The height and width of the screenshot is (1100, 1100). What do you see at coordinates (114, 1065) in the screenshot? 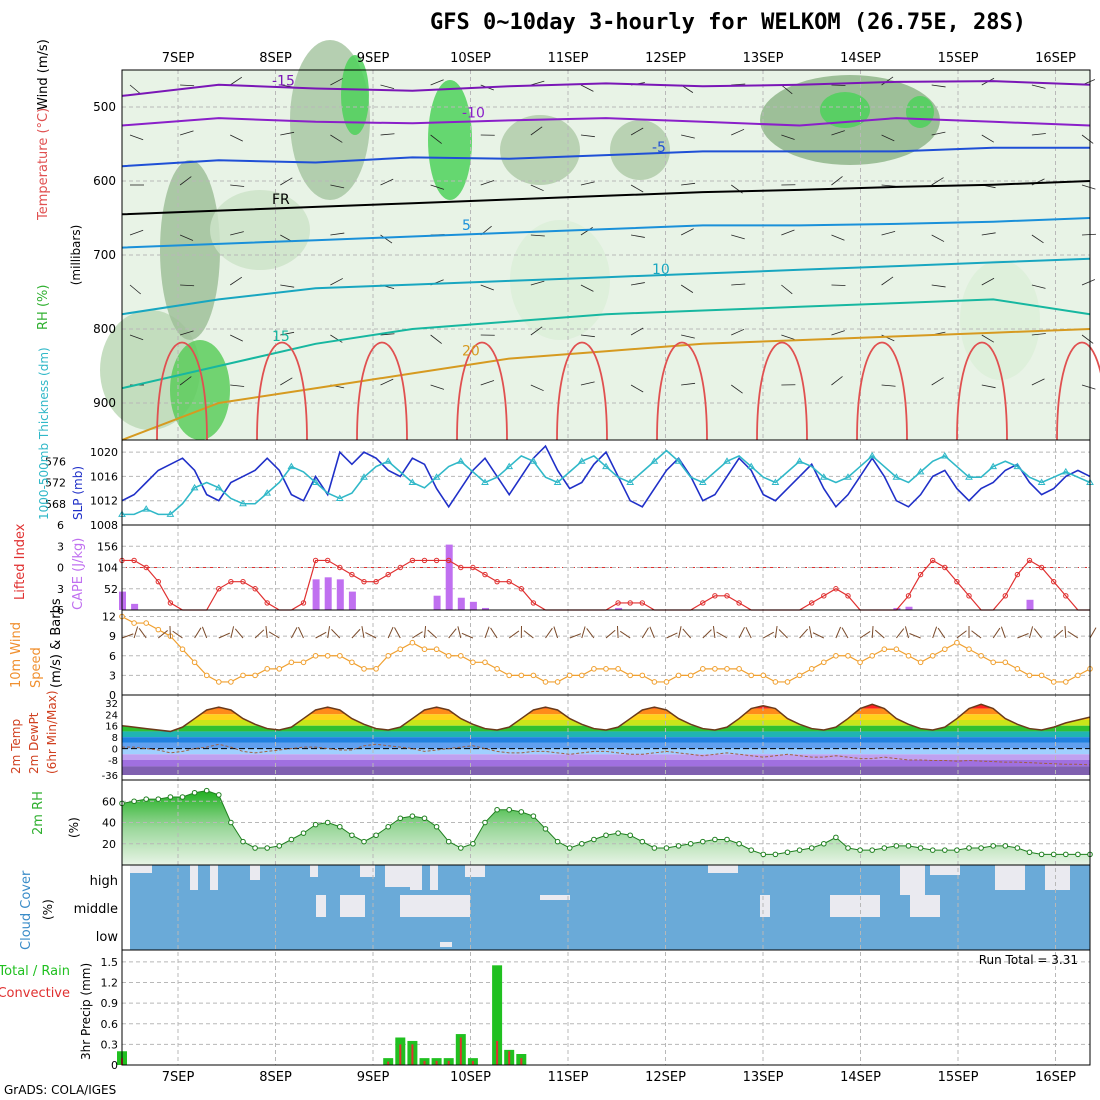
I see `tick-precip: 0` at bounding box center [114, 1065].